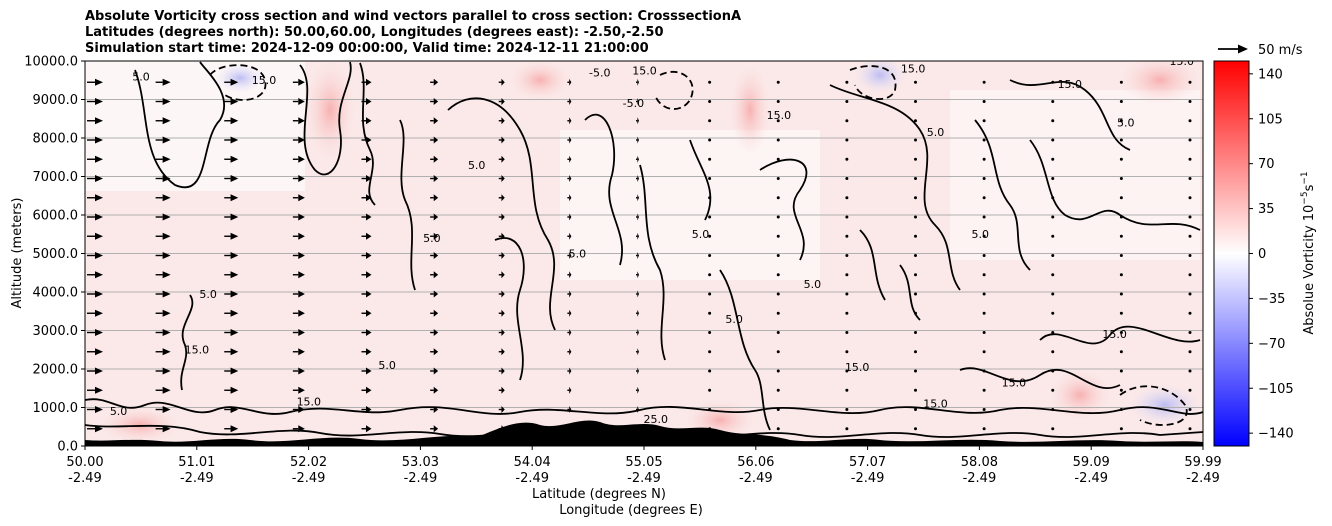 The width and height of the screenshot is (1332, 526). I want to click on x-tick-label-lat: 50.00, so click(84, 462).